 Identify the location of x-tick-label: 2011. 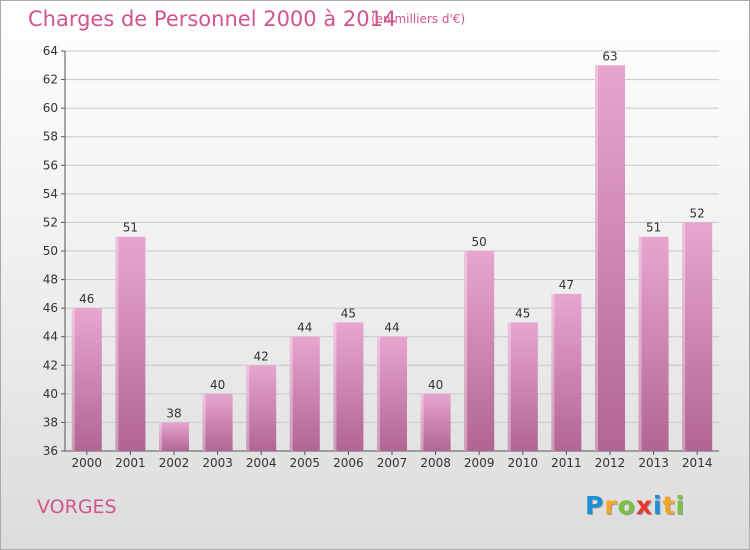
(566, 463).